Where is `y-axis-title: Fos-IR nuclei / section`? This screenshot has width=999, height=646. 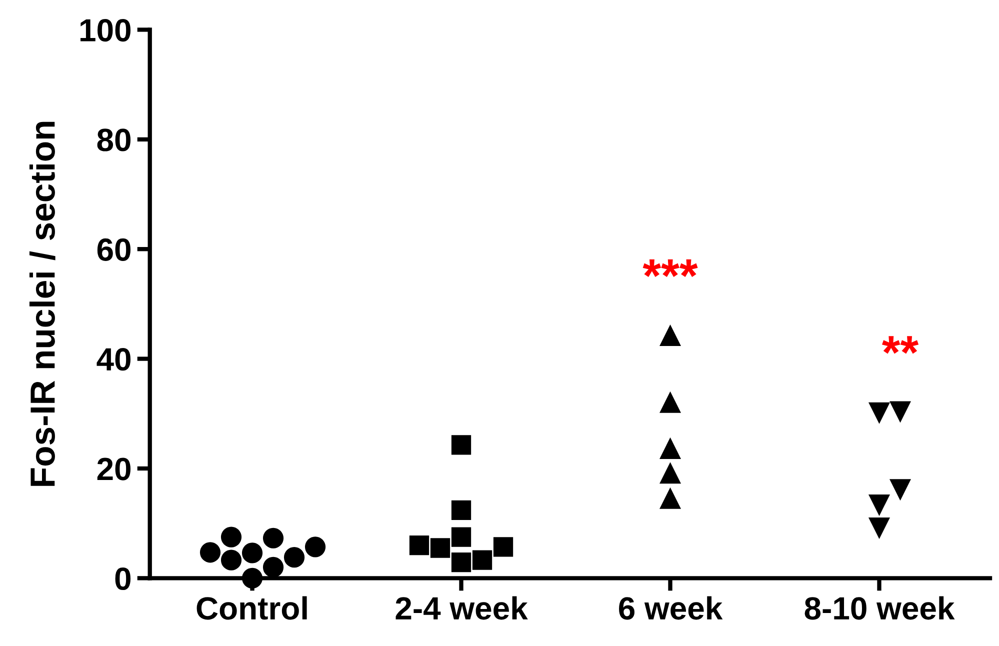 y-axis-title: Fos-IR nuclei / section is located at coordinates (42, 304).